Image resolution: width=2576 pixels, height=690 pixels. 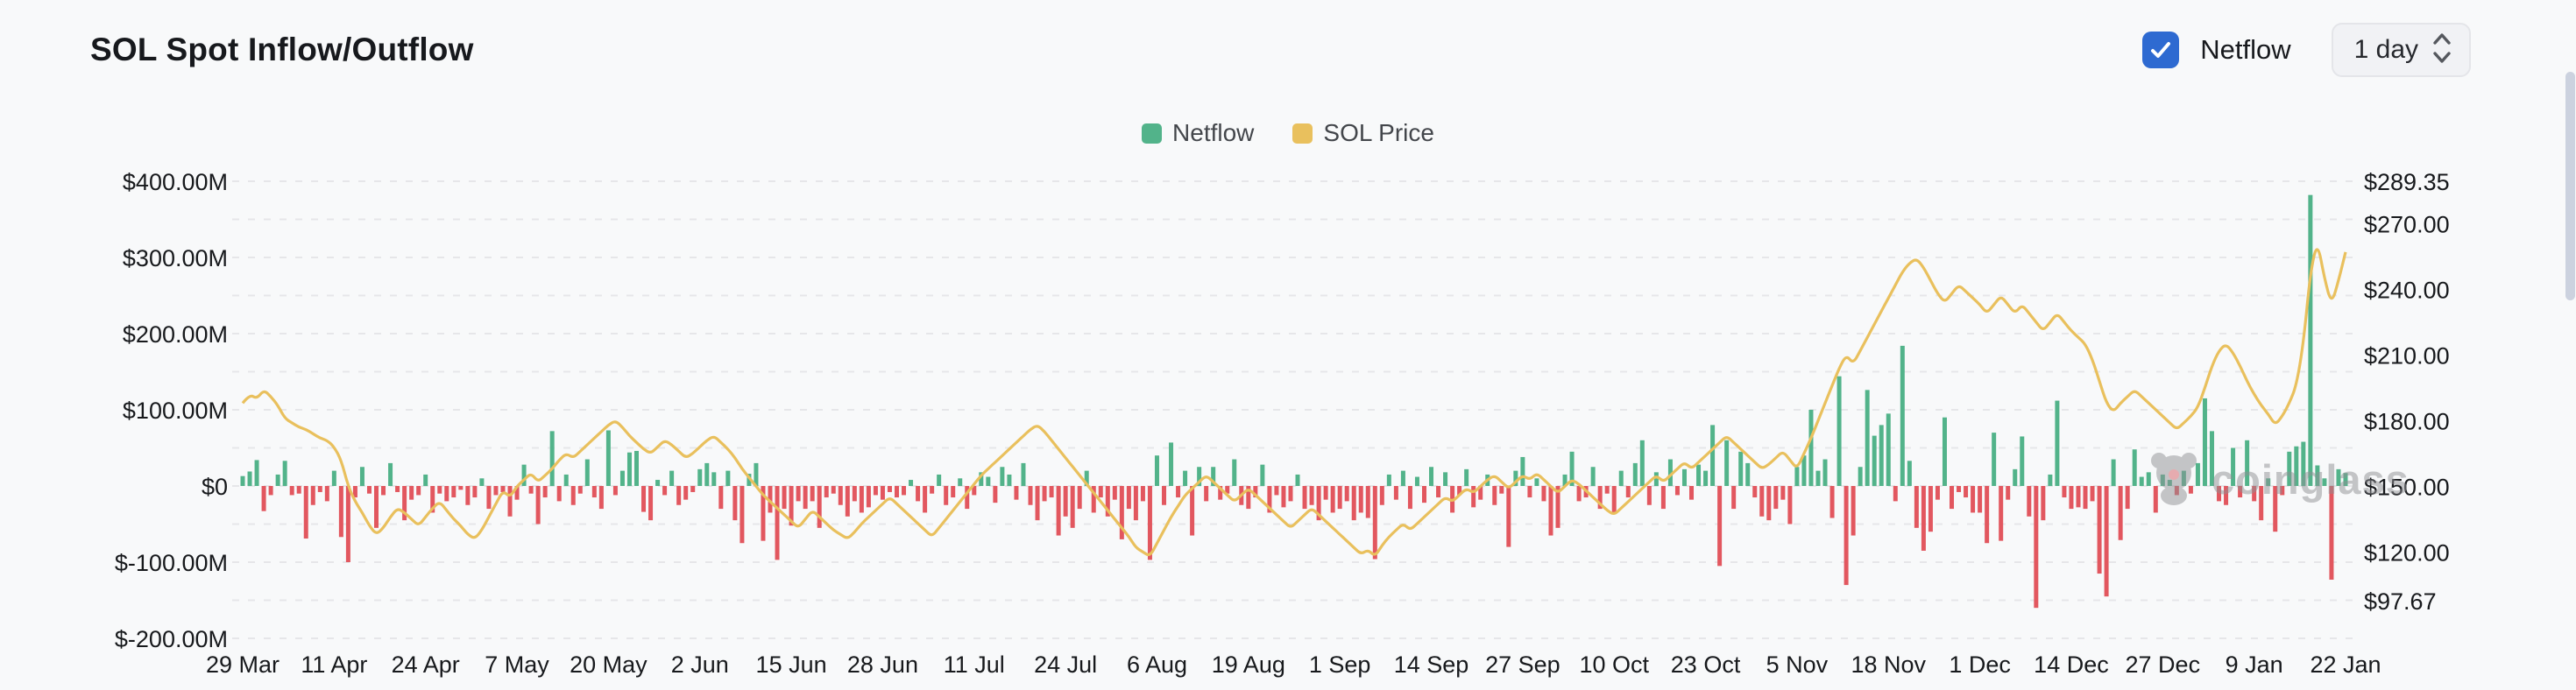 What do you see at coordinates (1198, 133) in the screenshot?
I see `legend-item-netflow: Netflow` at bounding box center [1198, 133].